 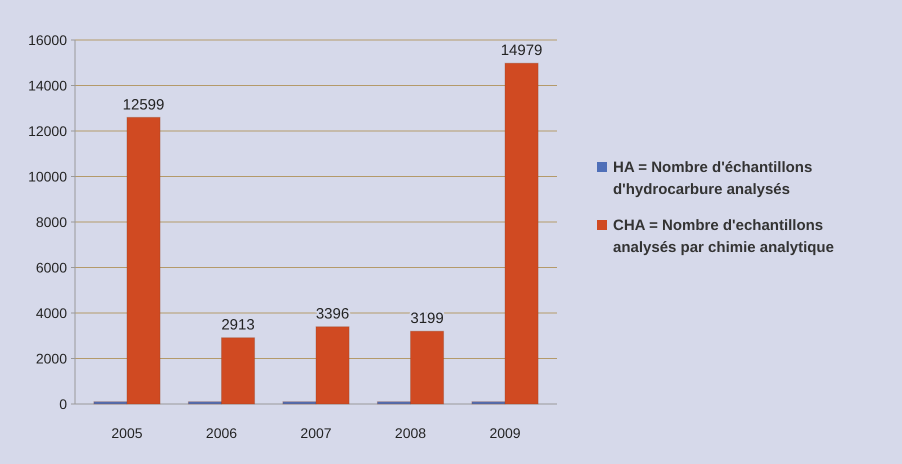 I want to click on x-tick-label: 2009, so click(x=505, y=433).